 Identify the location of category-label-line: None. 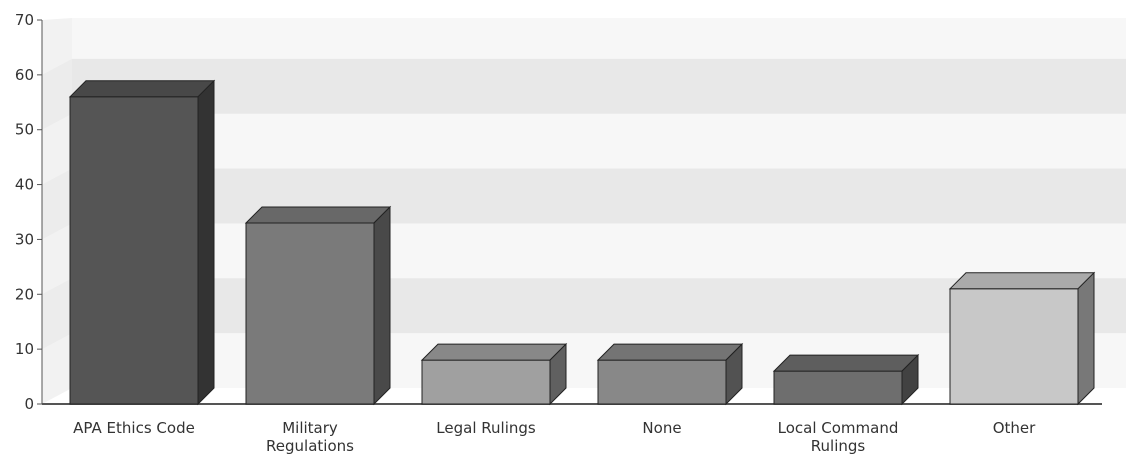
(661, 428).